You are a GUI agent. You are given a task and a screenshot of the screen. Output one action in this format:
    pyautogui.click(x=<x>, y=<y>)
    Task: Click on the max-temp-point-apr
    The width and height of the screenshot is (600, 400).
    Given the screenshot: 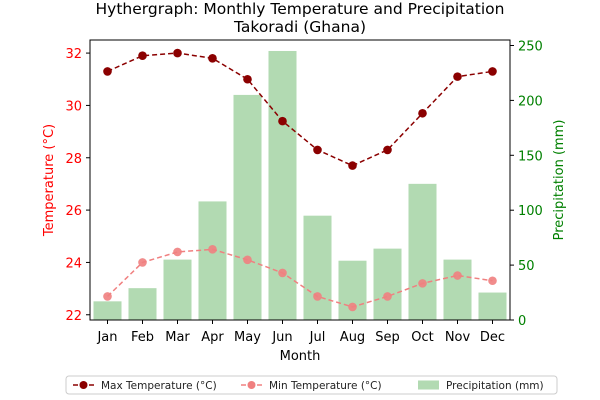 What is the action you would take?
    pyautogui.click(x=212, y=58)
    